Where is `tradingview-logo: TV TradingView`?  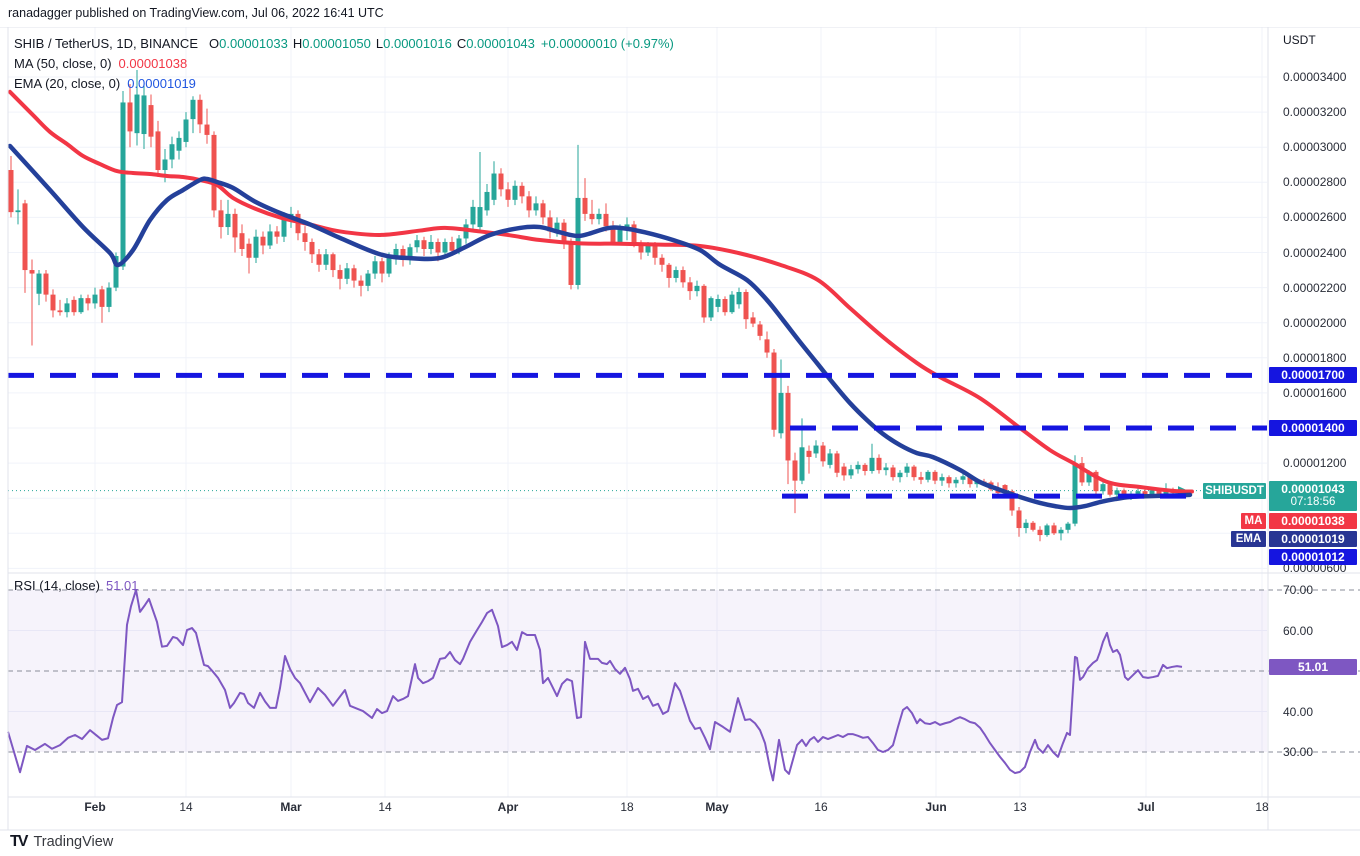 tradingview-logo: TV TradingView is located at coordinates (61, 842).